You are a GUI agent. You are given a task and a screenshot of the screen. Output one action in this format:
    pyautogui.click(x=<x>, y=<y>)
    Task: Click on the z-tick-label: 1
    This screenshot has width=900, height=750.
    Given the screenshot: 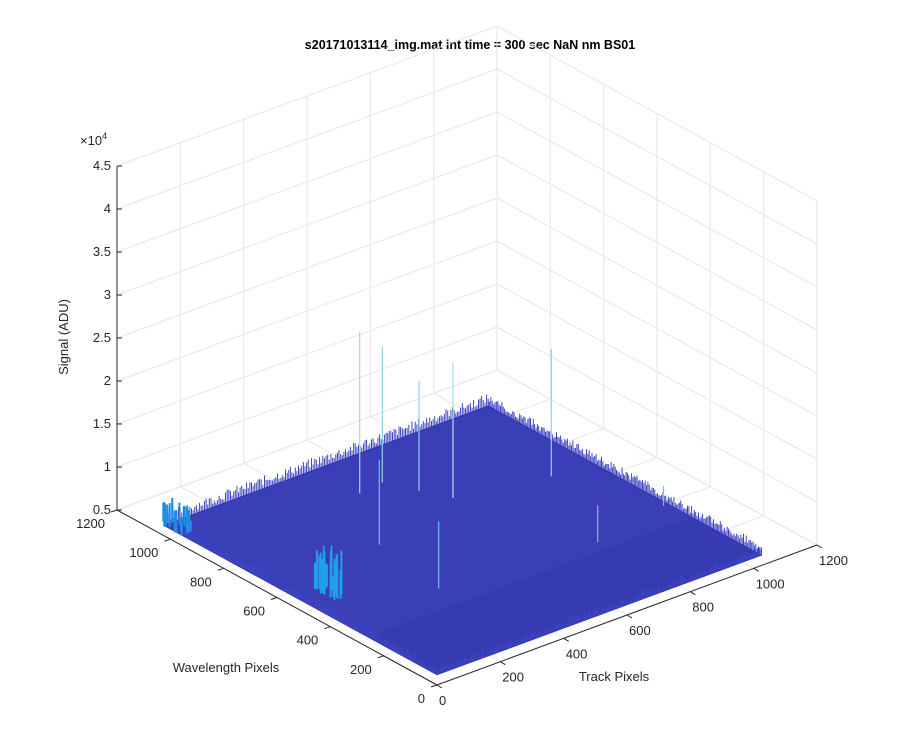 What is the action you would take?
    pyautogui.click(x=107, y=466)
    